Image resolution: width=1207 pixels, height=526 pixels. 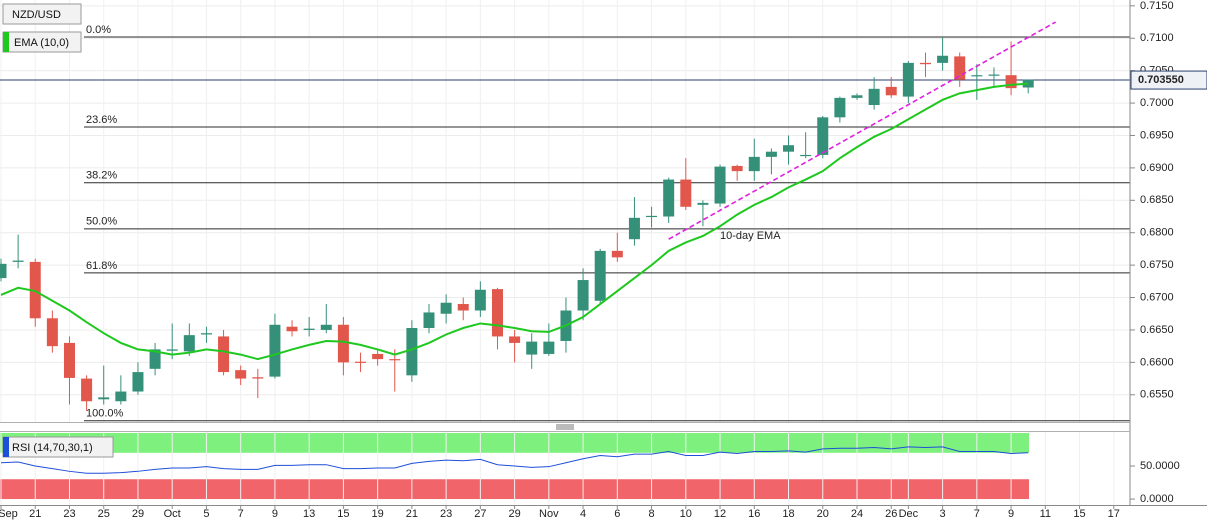 I want to click on x-tick-label: 10, so click(x=686, y=514).